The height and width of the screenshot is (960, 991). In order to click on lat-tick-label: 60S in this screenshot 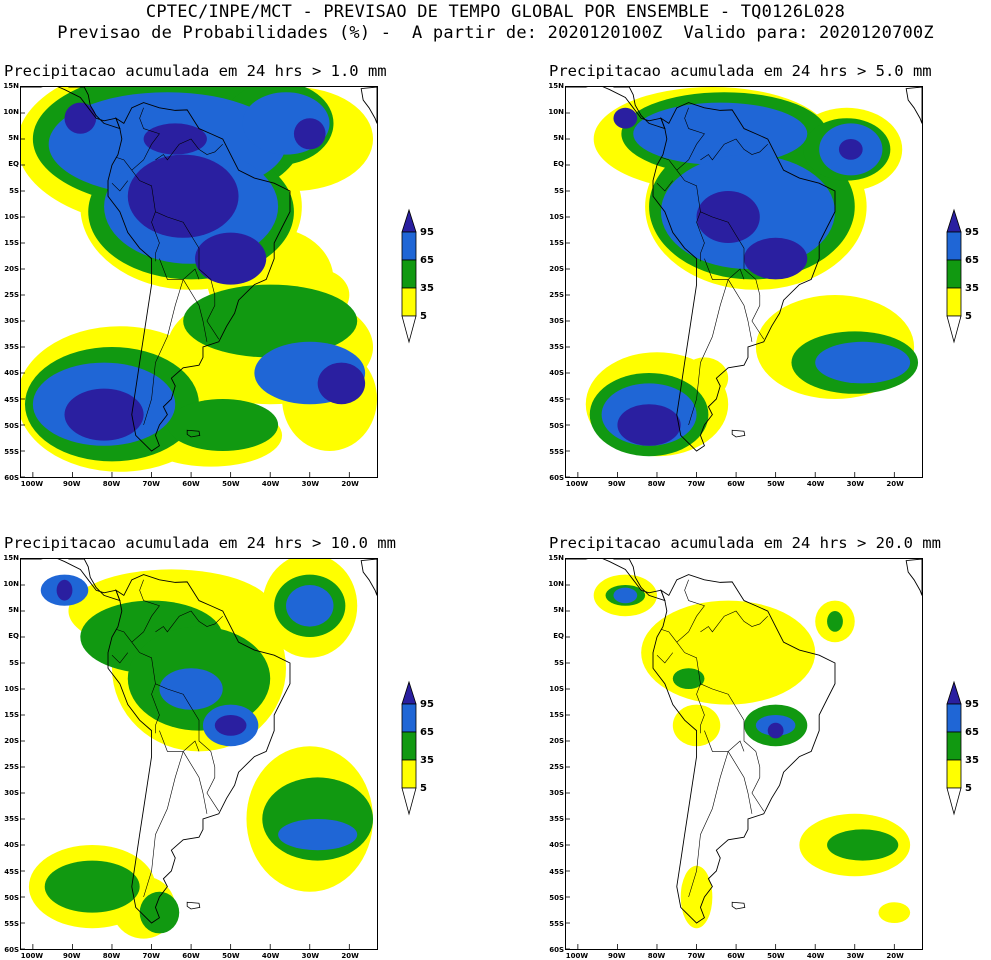, I will do `click(11, 478)`.